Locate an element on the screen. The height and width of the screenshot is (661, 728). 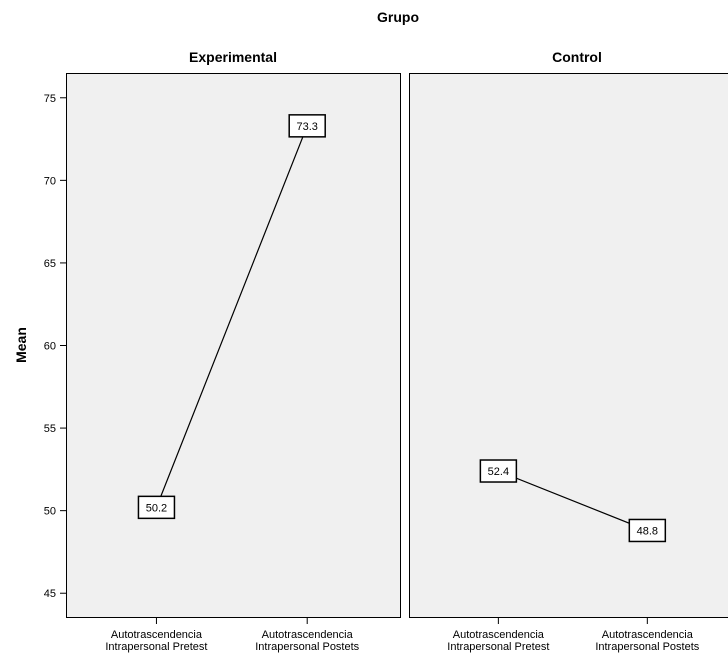
data-label: 52.4 is located at coordinates (498, 472).